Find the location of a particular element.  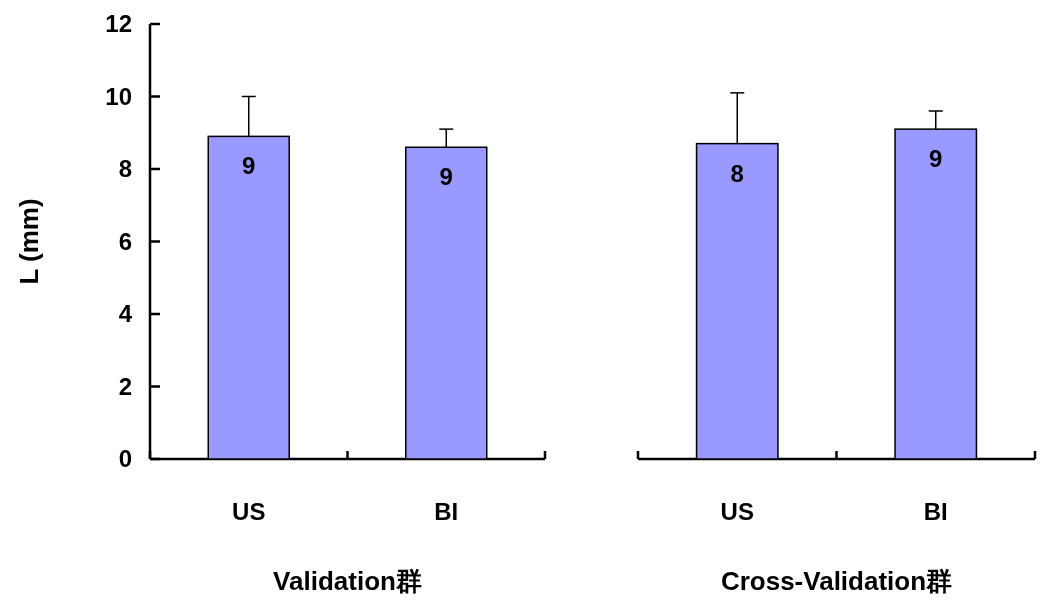

x-axis-title: Cross-Validation群 is located at coordinates (836, 581).